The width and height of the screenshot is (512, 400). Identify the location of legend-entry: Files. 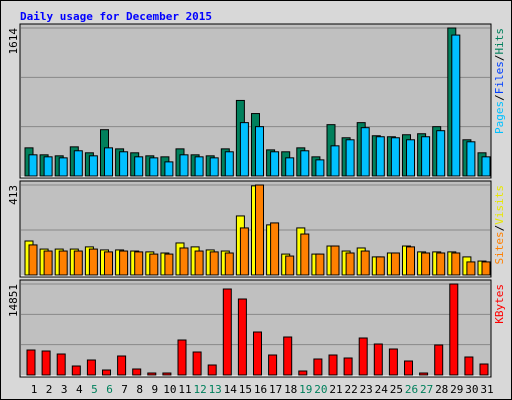
(499, 77).